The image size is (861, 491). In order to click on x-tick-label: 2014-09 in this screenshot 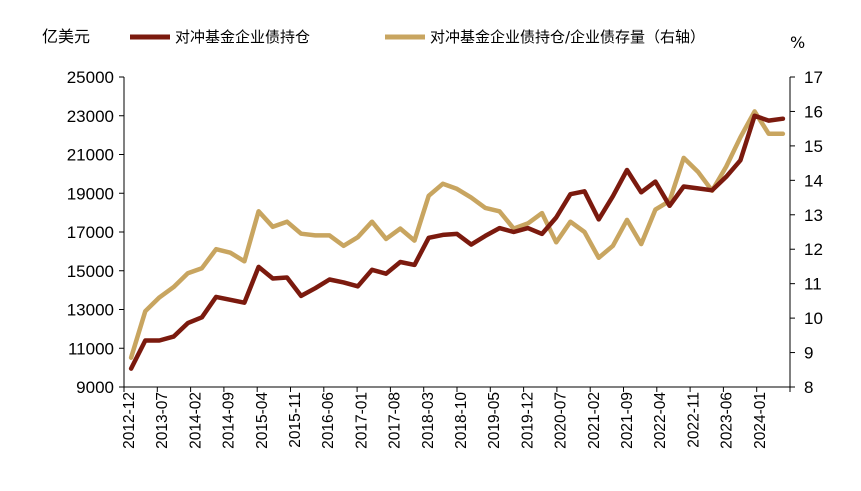, I will do `click(229, 420)`.